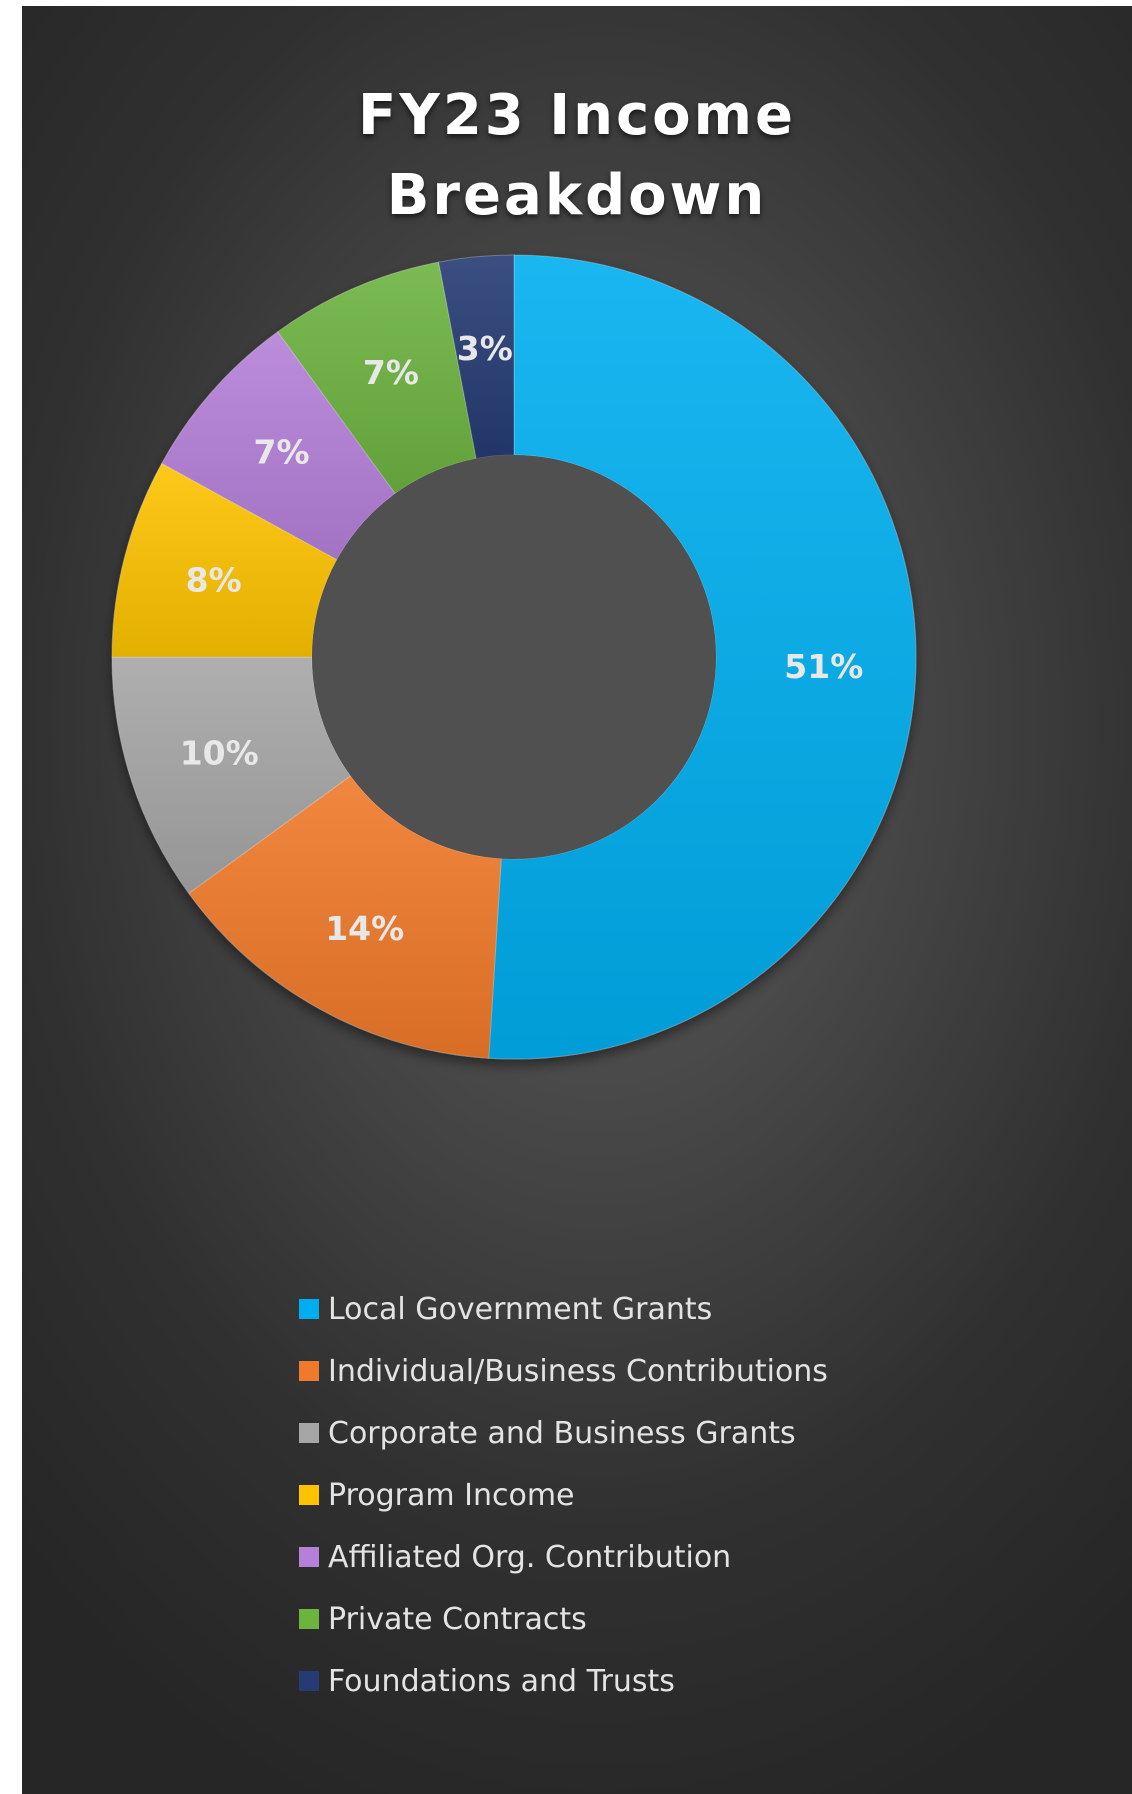 This screenshot has height=1794, width=1132. Describe the element at coordinates (577, 156) in the screenshot. I see `chart-title: FY23 Income Breakdown` at that location.